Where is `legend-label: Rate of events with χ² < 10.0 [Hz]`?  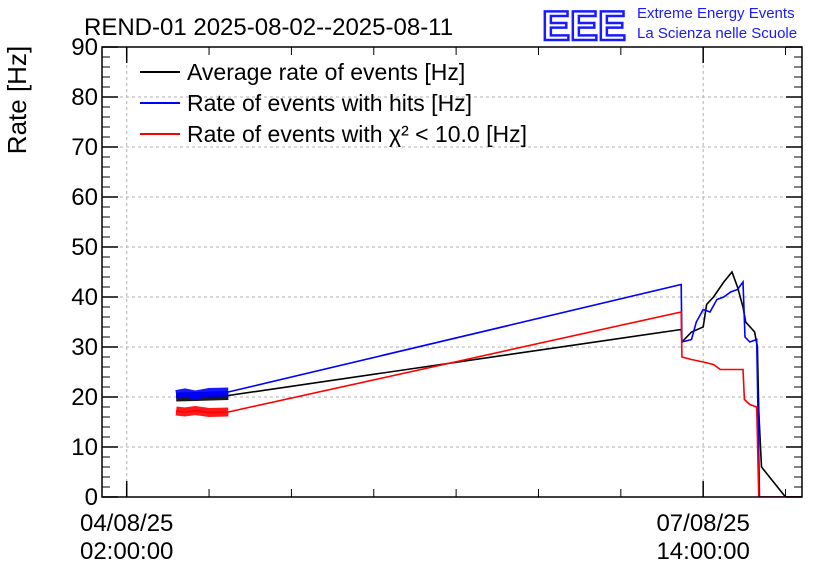
legend-label: Rate of events with χ² < 10.0 [Hz] is located at coordinates (357, 134).